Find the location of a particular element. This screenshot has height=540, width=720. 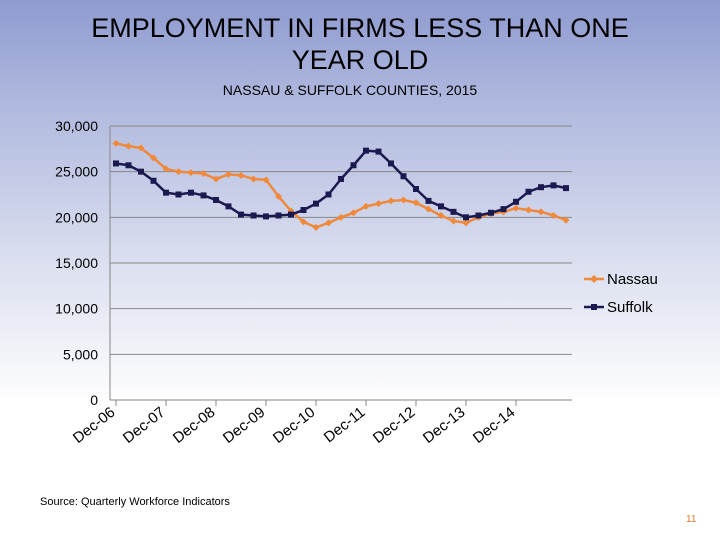

y-tick-label: 20,000 is located at coordinates (76, 217).